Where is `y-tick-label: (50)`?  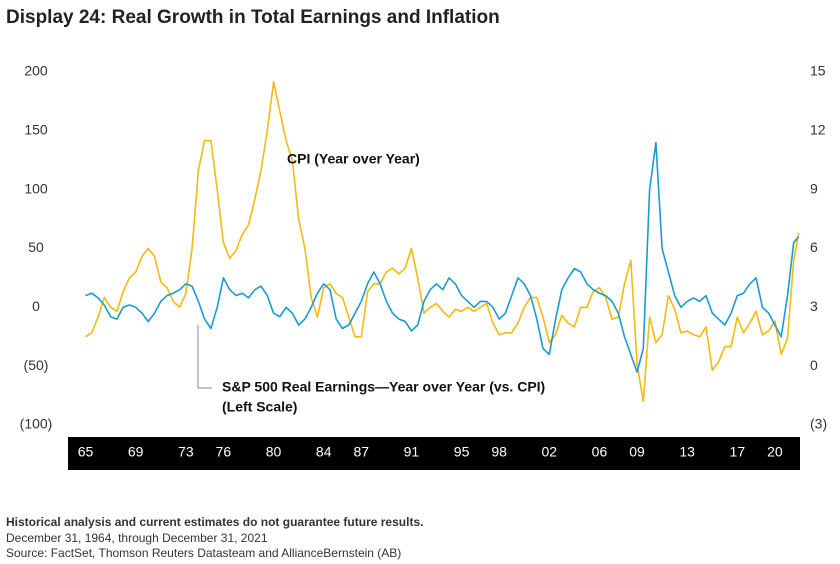
y-tick-label: (50) is located at coordinates (36, 365).